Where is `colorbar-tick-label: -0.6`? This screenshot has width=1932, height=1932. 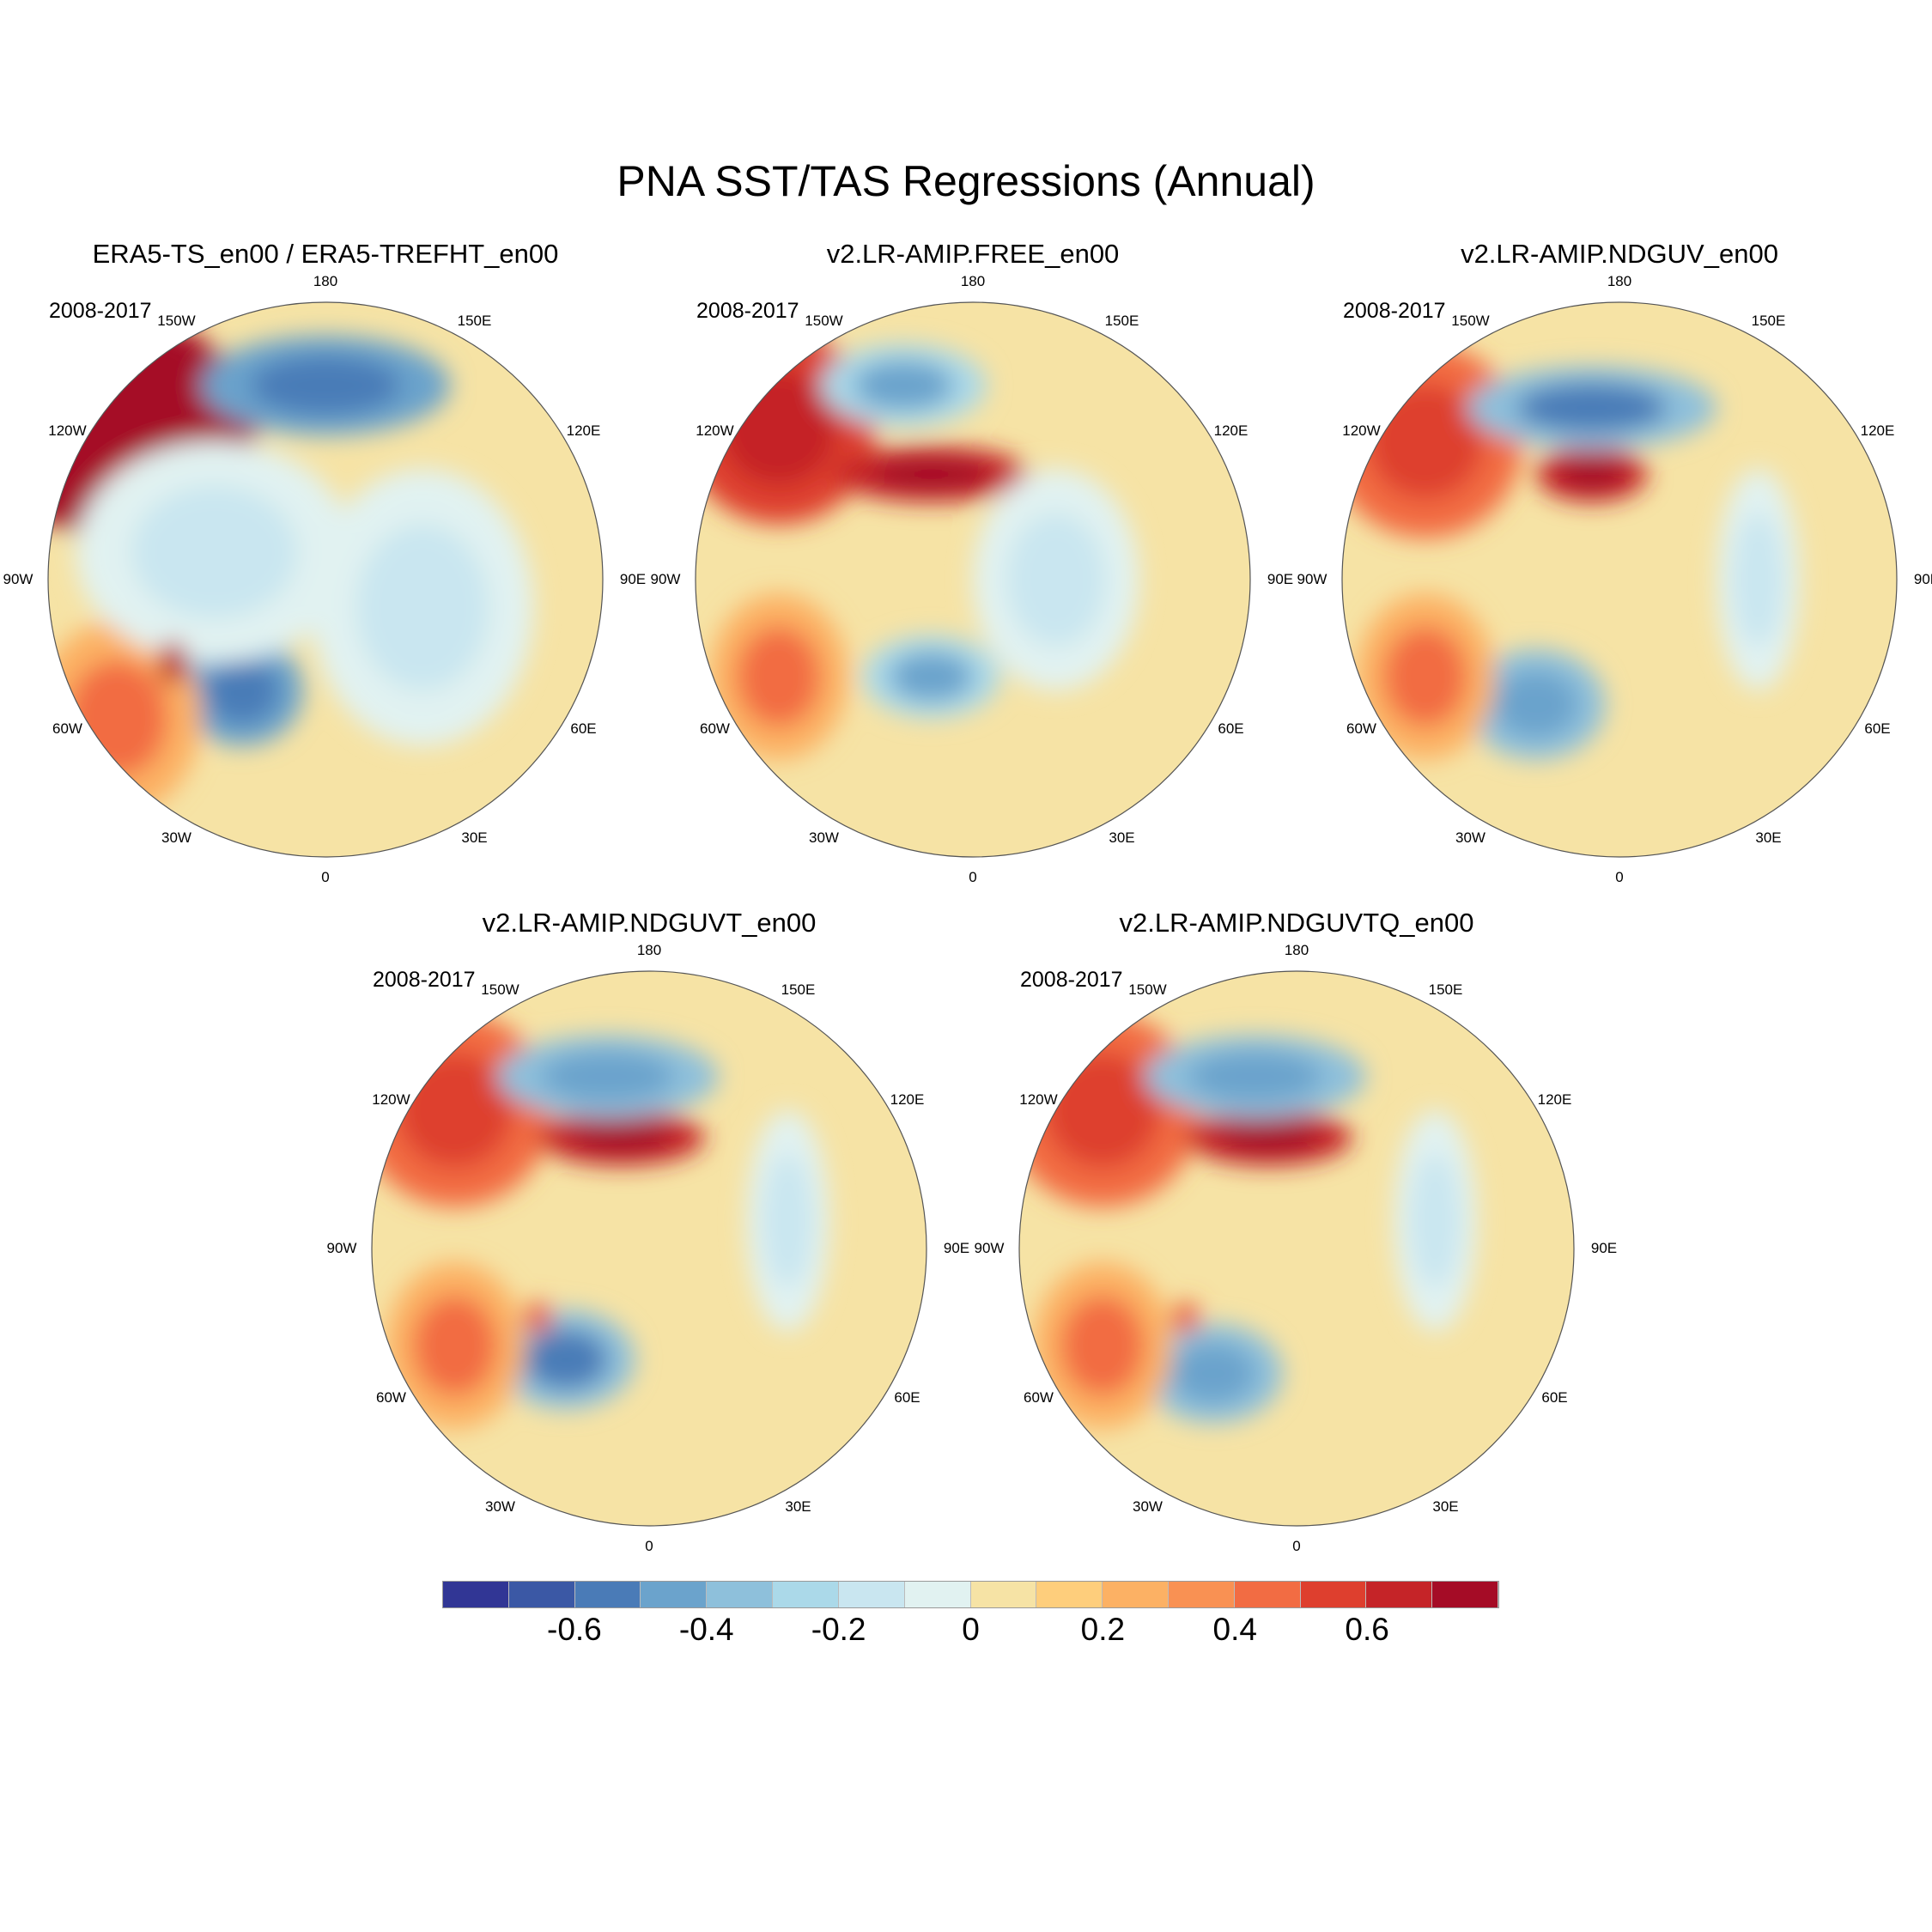 colorbar-tick-label: -0.6 is located at coordinates (574, 1630).